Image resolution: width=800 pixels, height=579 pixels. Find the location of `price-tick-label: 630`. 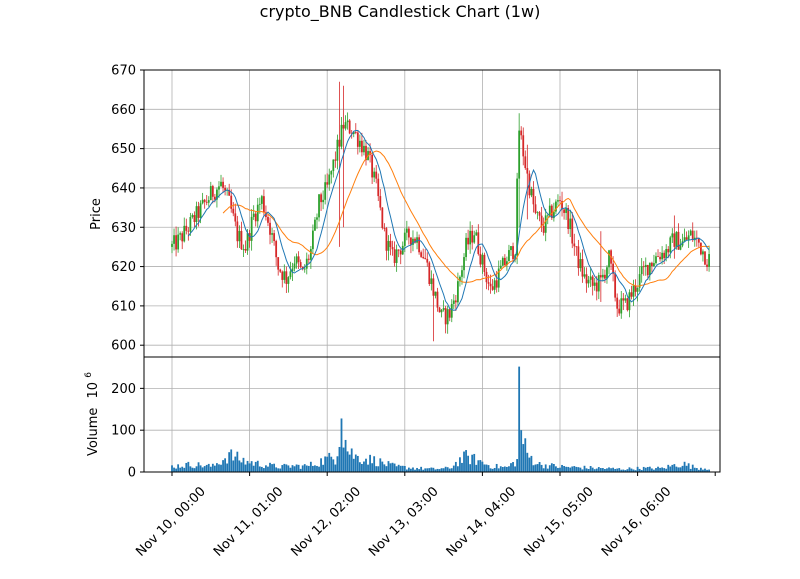

price-tick-label: 630 is located at coordinates (123, 228).